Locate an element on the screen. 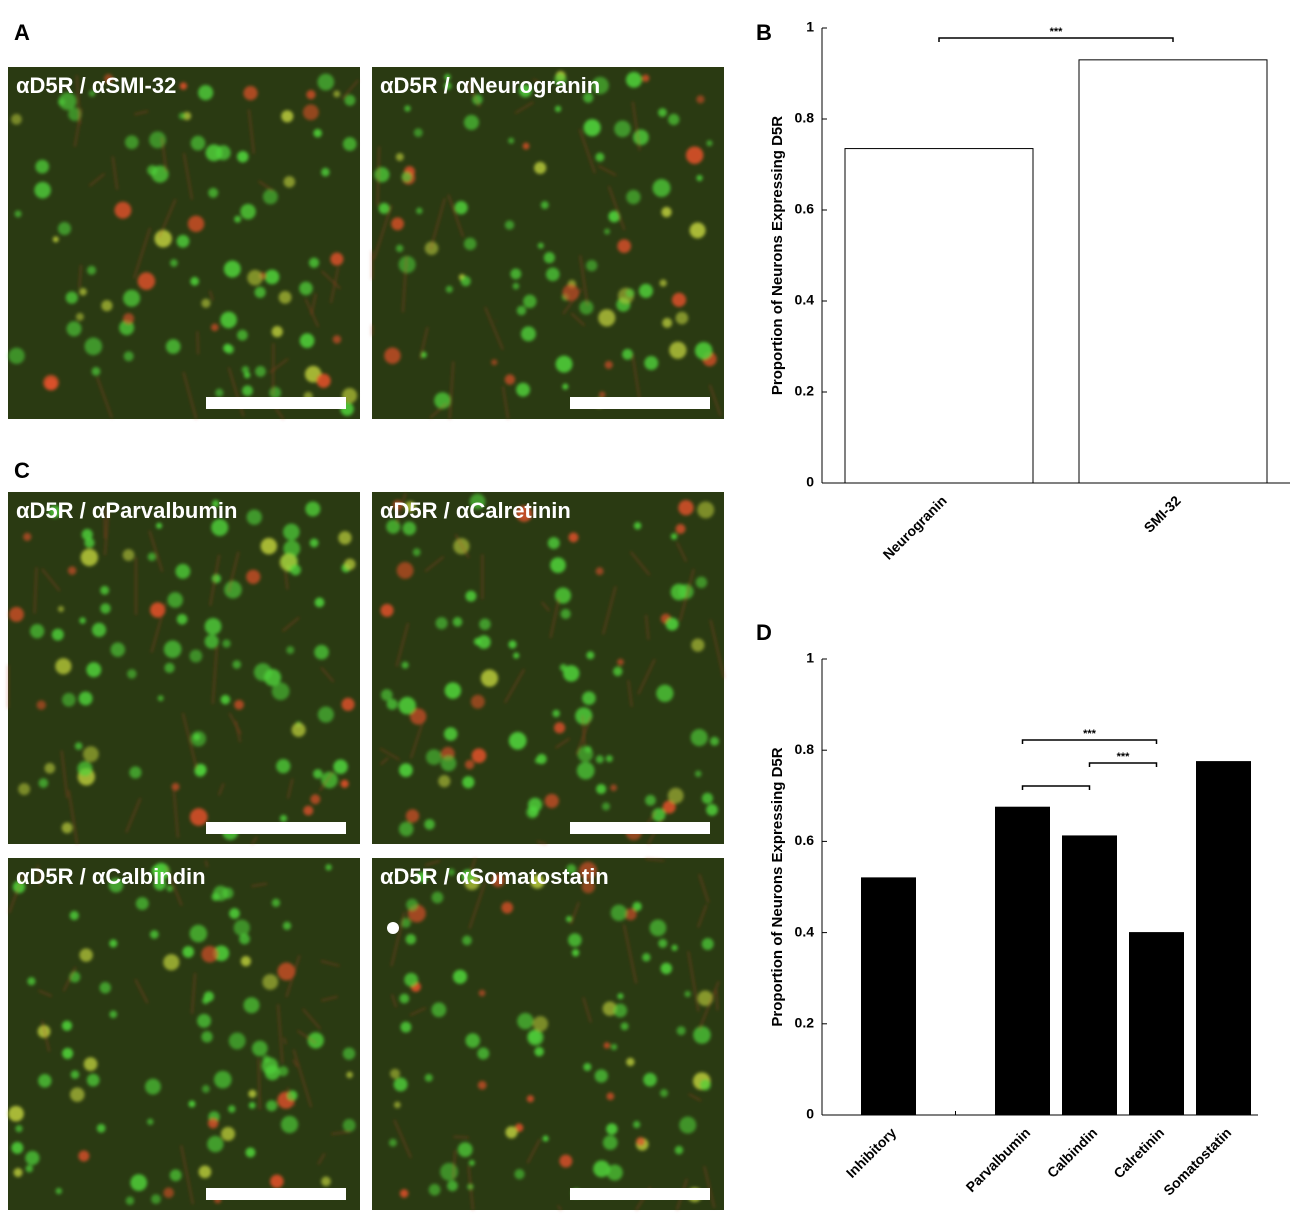 The height and width of the screenshot is (1223, 1300). bar is located at coordinates (1023, 961).